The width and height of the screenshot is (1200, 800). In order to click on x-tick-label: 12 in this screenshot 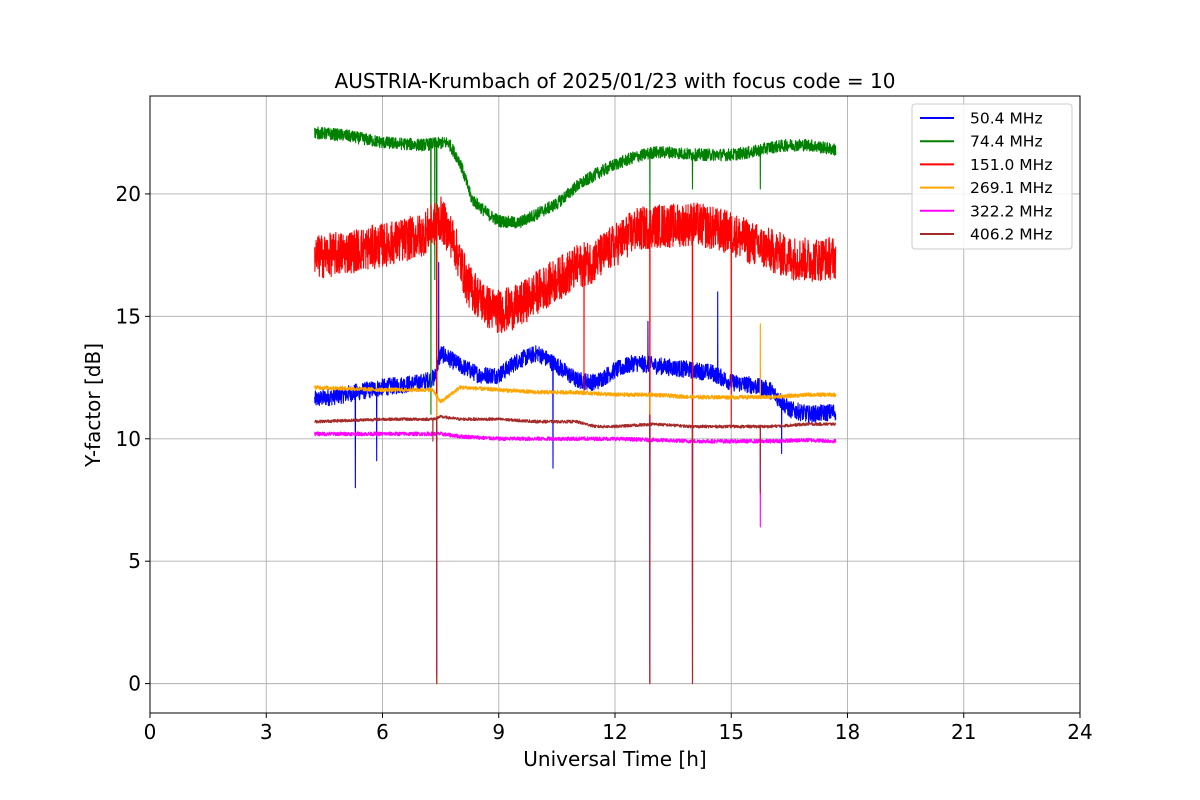, I will do `click(614, 732)`.